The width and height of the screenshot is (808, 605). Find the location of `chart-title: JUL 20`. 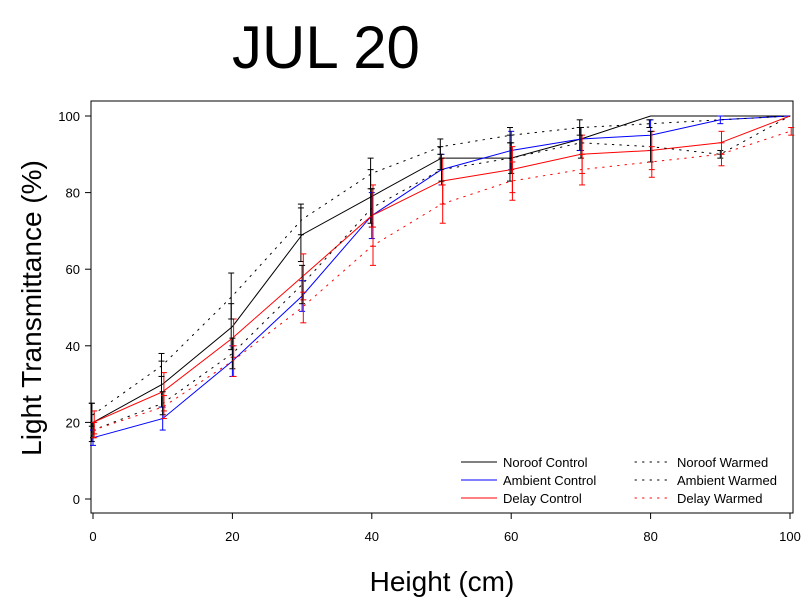

chart-title: JUL 20 is located at coordinates (326, 47).